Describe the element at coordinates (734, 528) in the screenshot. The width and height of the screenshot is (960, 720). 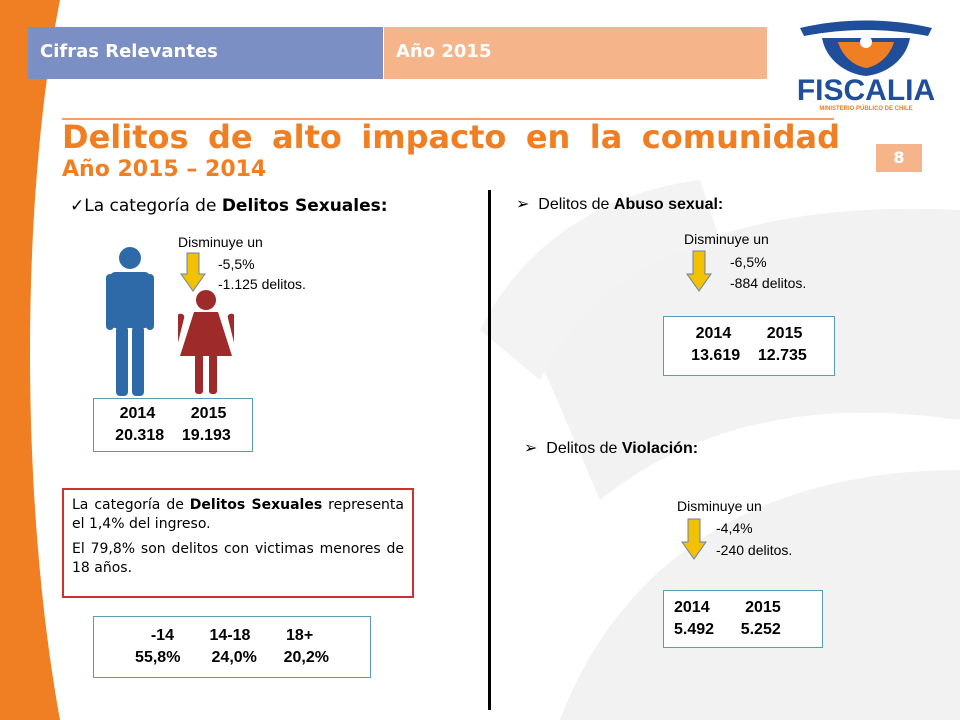
I see `violacion-decrease-pct: -4,4%` at that location.